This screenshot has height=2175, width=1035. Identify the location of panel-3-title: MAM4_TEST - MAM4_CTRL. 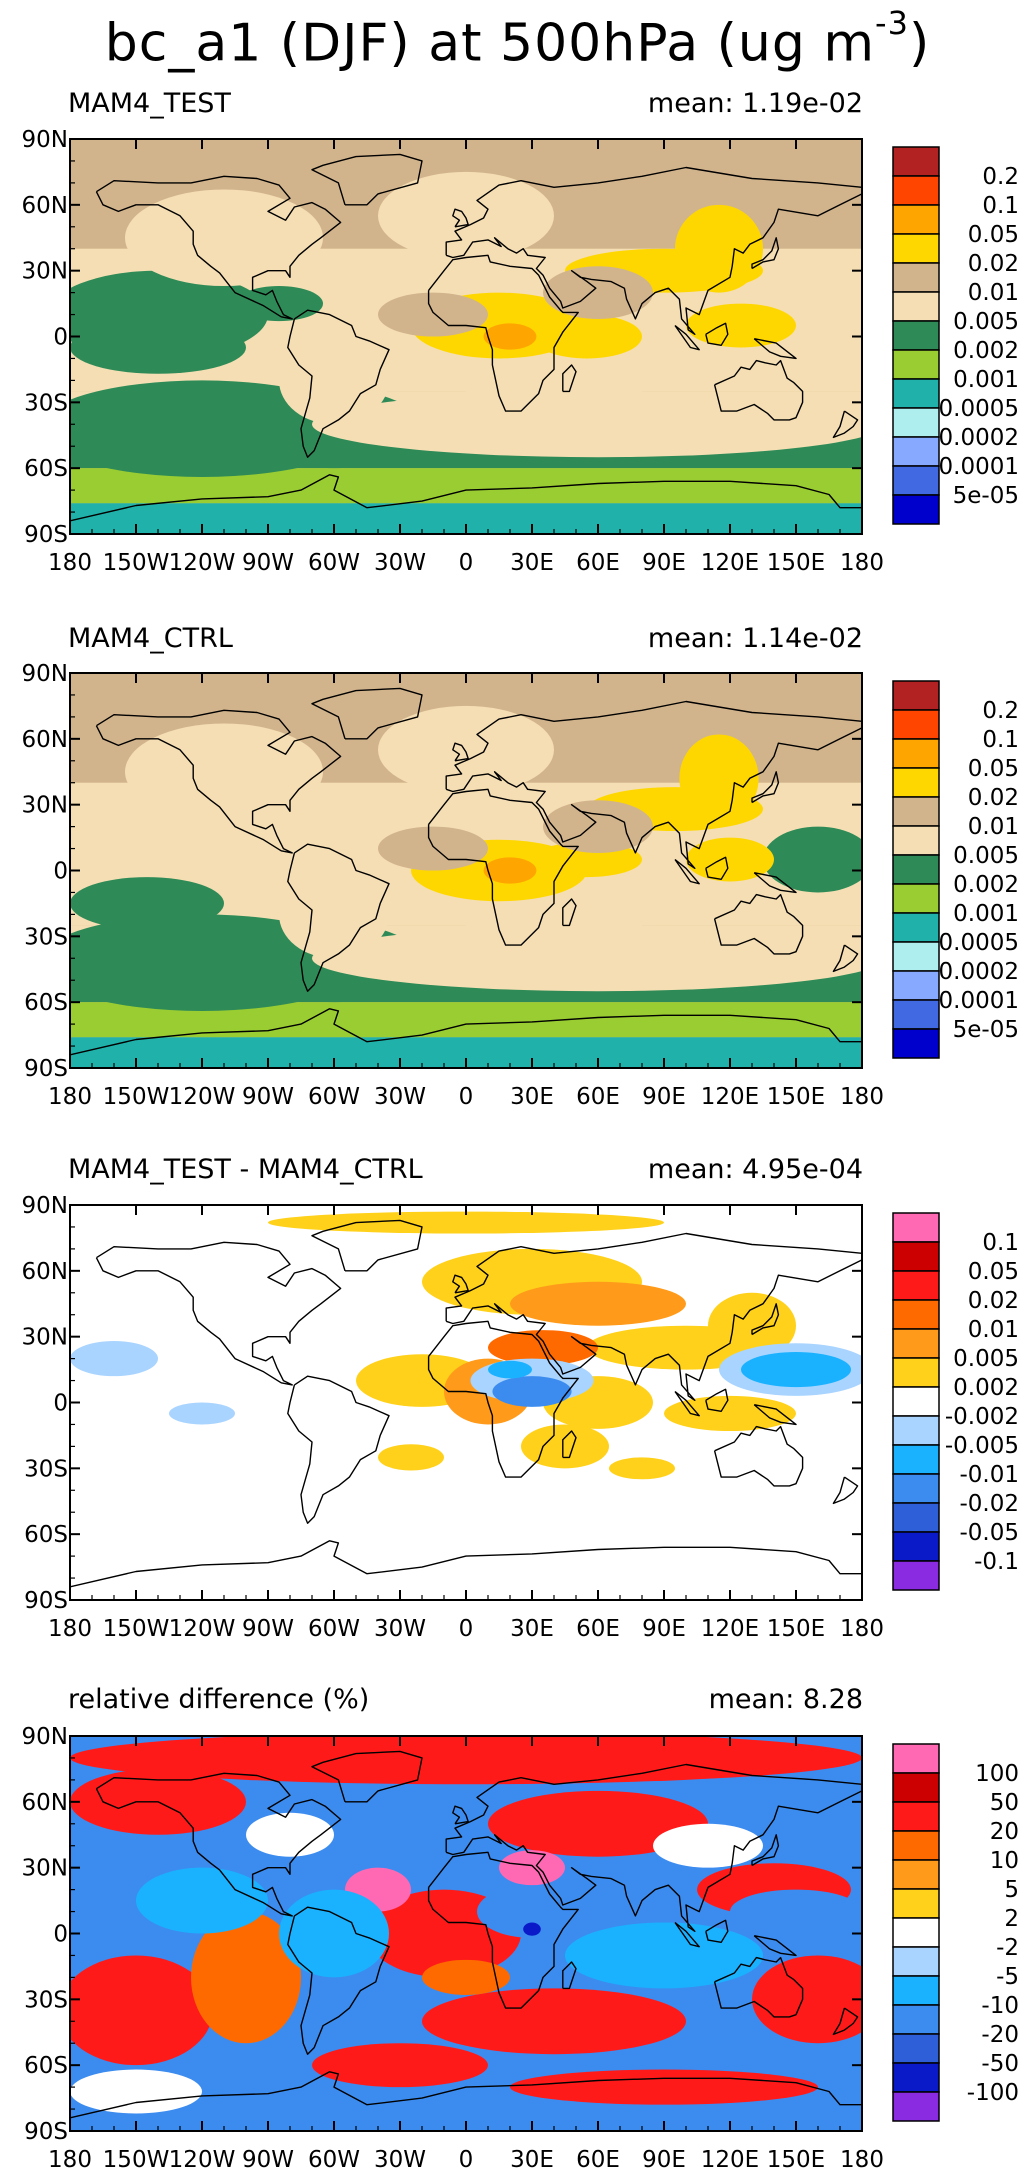
(245, 1169).